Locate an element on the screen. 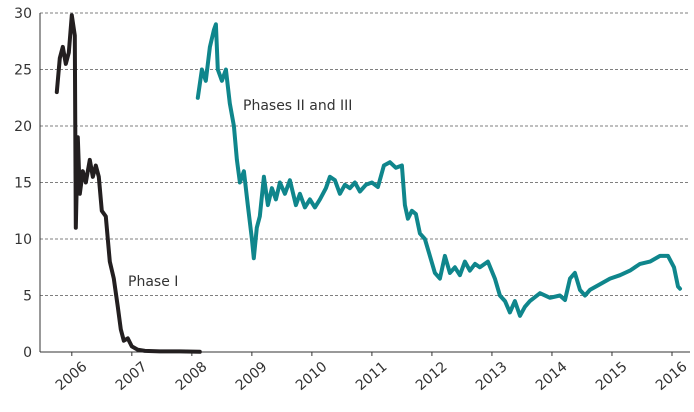 Image resolution: width=694 pixels, height=412 pixels. x-tick-label: 2006 is located at coordinates (72, 376).